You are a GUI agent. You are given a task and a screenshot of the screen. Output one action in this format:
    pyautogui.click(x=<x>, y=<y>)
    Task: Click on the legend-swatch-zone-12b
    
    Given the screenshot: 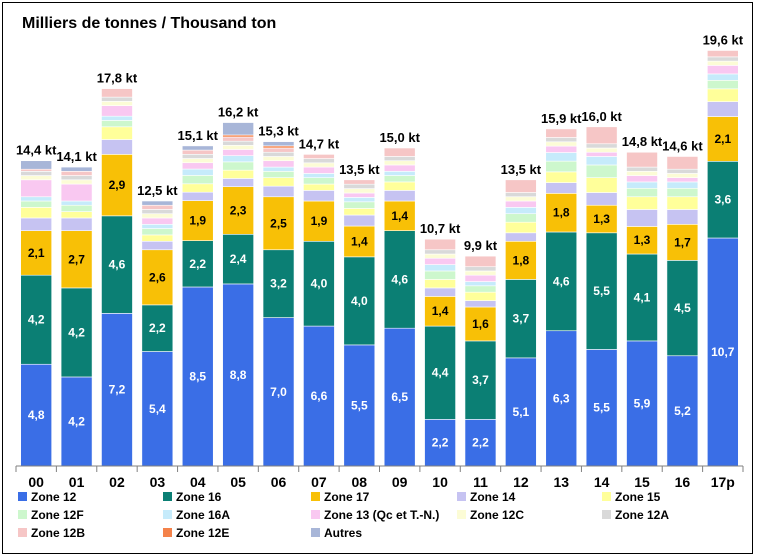 What is the action you would take?
    pyautogui.click(x=22, y=532)
    